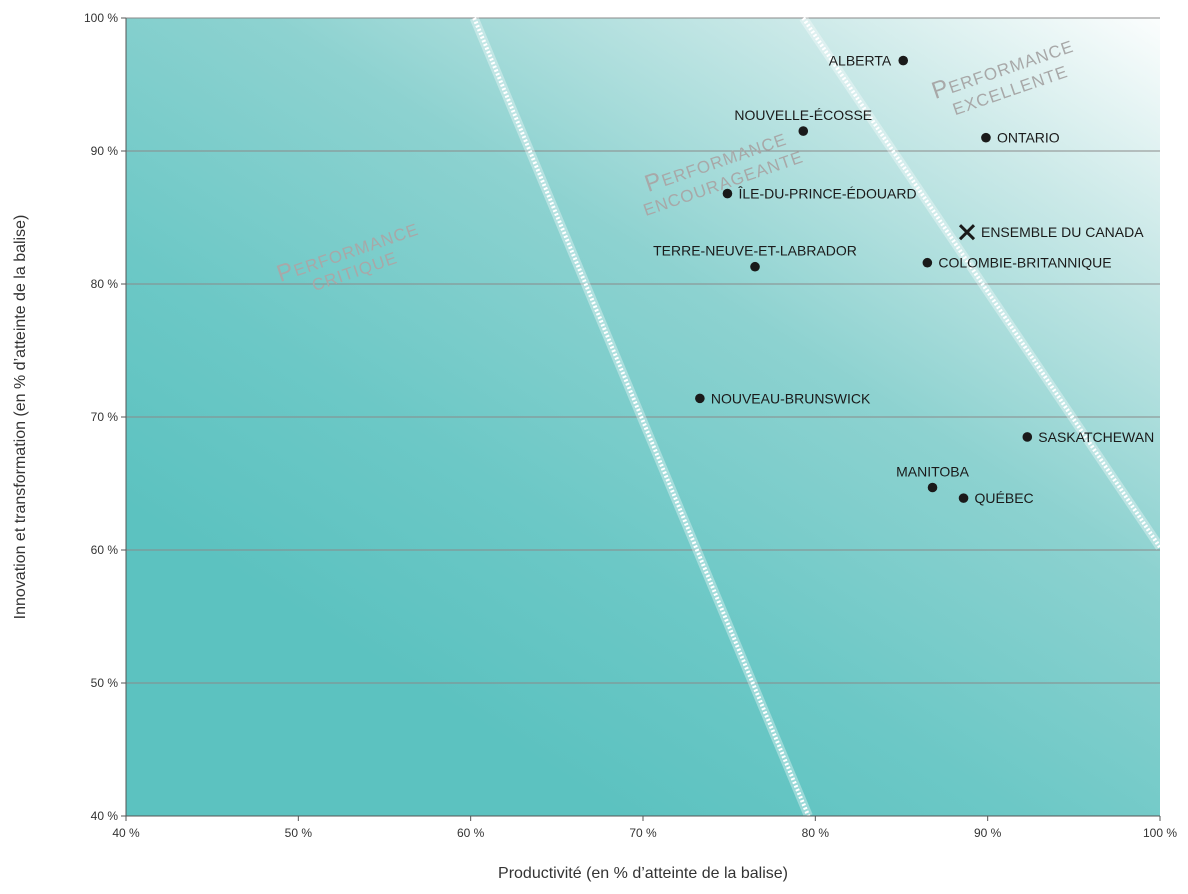 The image size is (1188, 894). I want to click on y-tick-label: 70 %, so click(105, 417).